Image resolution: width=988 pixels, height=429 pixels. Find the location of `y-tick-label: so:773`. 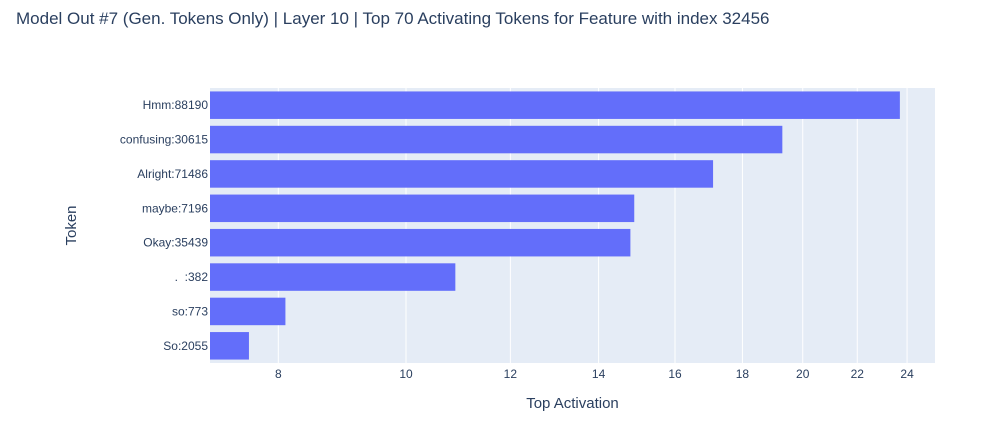

y-tick-label: so:773 is located at coordinates (190, 311).